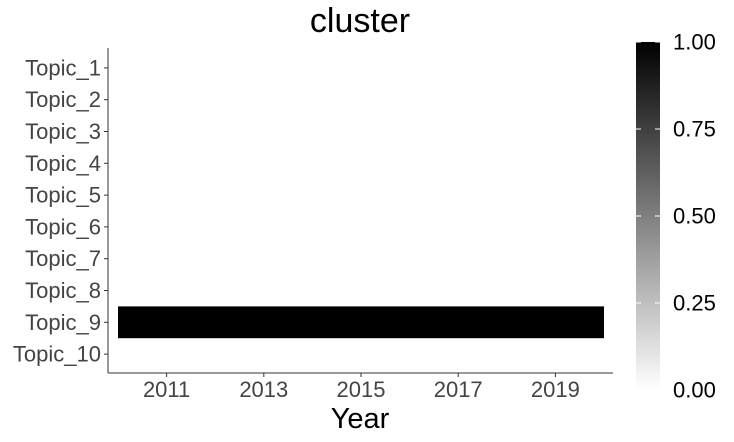 This screenshot has width=734, height=442. Describe the element at coordinates (263, 389) in the screenshot. I see `x-tick-label: 2013` at that location.